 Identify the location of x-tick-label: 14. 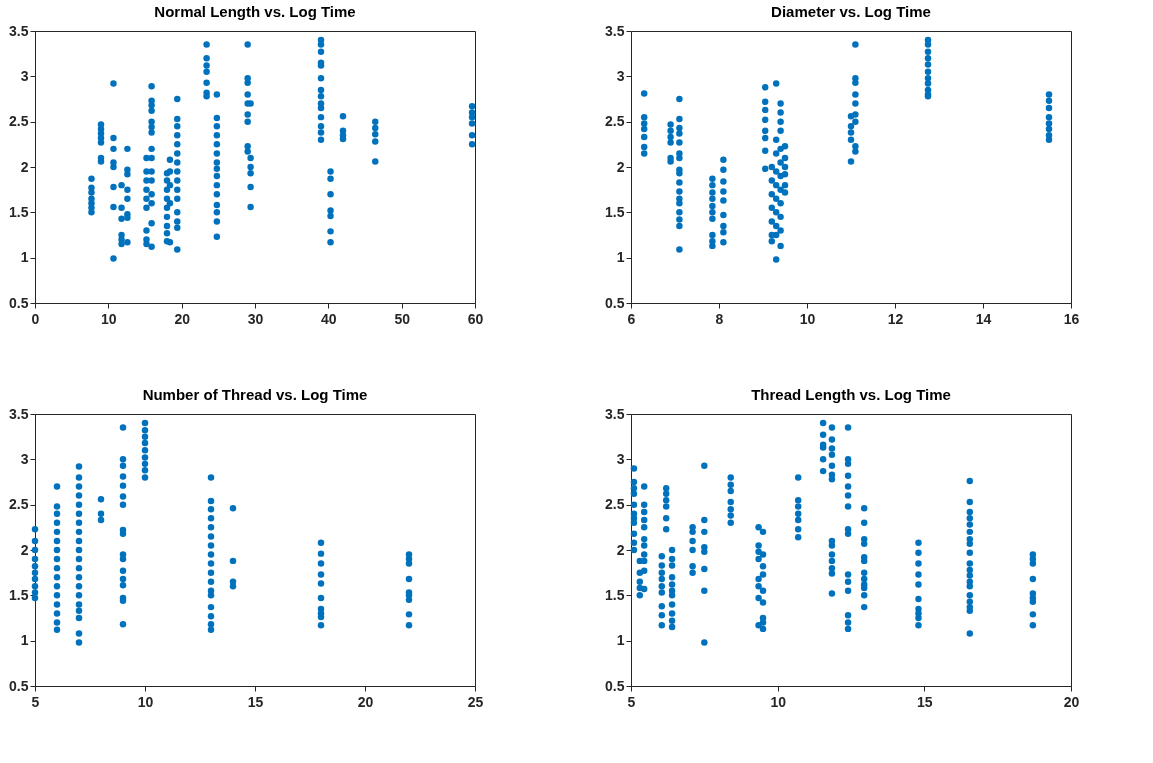
(983, 318).